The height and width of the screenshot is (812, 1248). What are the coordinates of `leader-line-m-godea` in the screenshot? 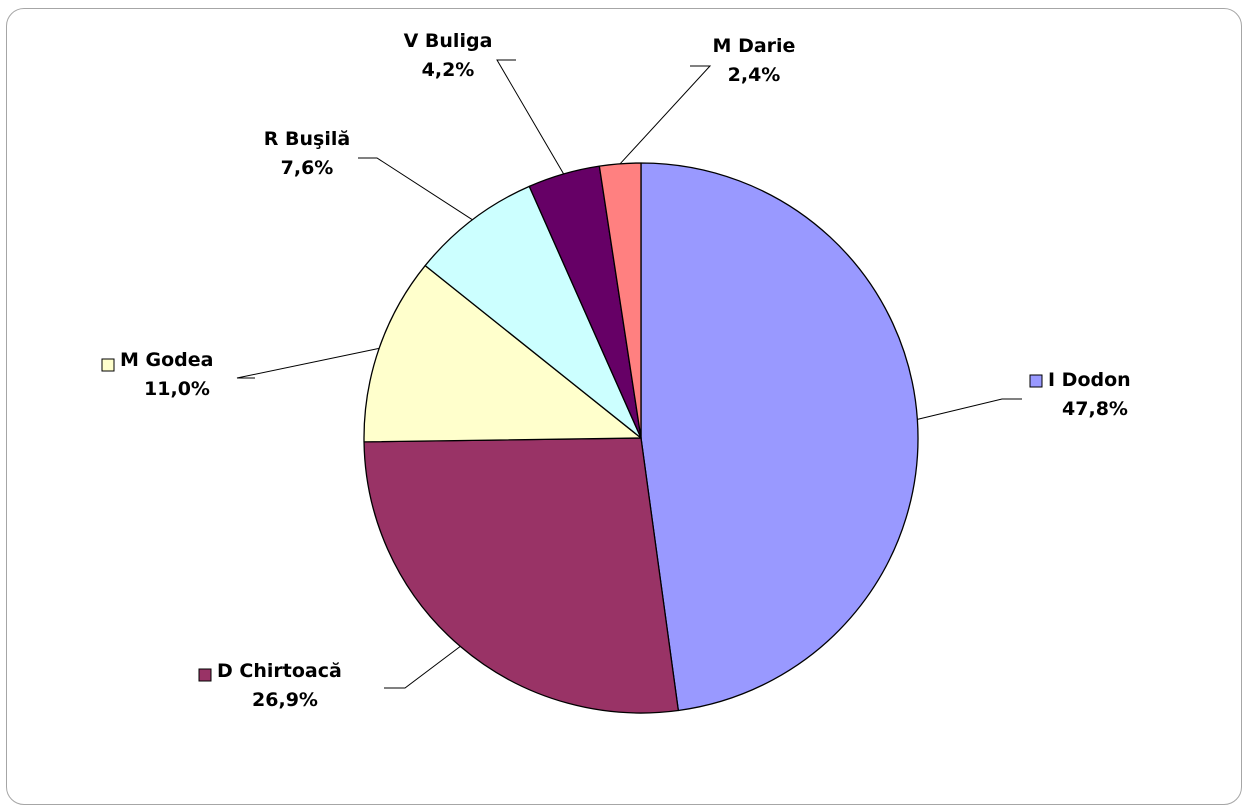 It's located at (308, 363).